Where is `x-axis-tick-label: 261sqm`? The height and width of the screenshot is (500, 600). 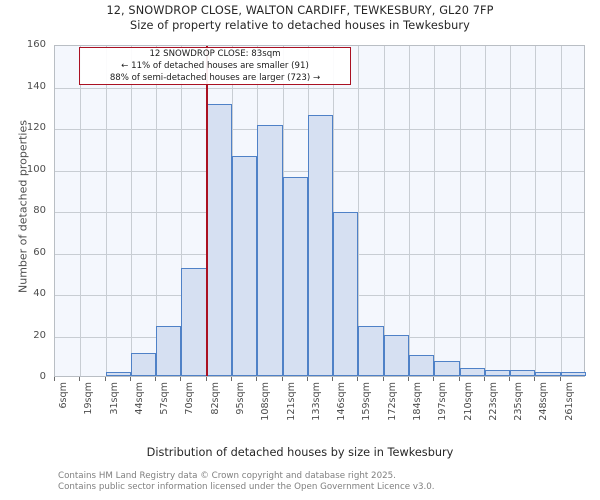 x-axis-tick-label: 261sqm is located at coordinates (569, 401).